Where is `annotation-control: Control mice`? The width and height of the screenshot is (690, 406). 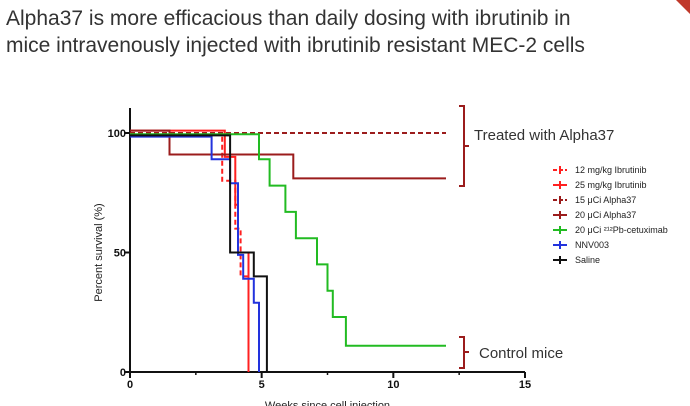 annotation-control: Control mice is located at coordinates (521, 353).